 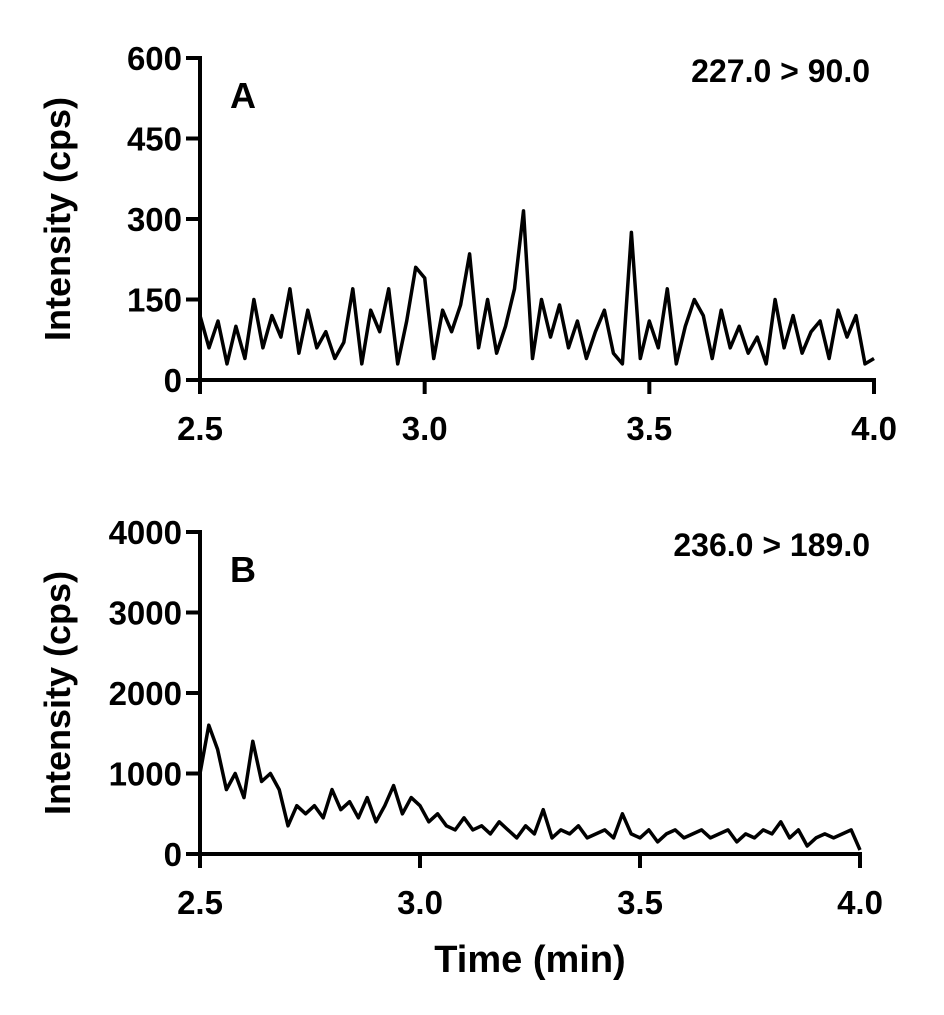 I want to click on annotation: 236.0 > 189.0, so click(x=771, y=545).